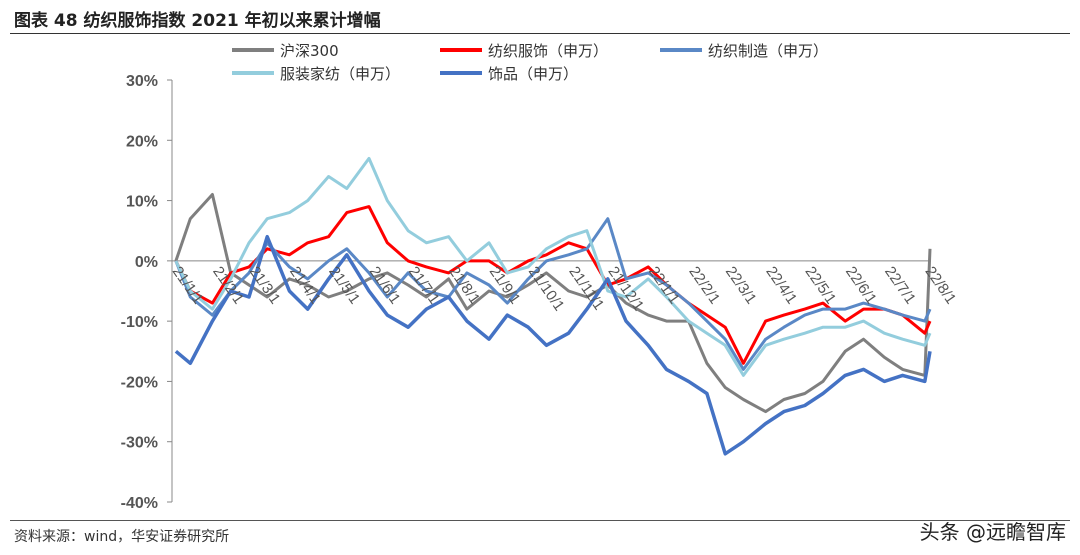 The width and height of the screenshot is (1080, 555). What do you see at coordinates (142, 81) in the screenshot?
I see `y-tick-label: 30%` at bounding box center [142, 81].